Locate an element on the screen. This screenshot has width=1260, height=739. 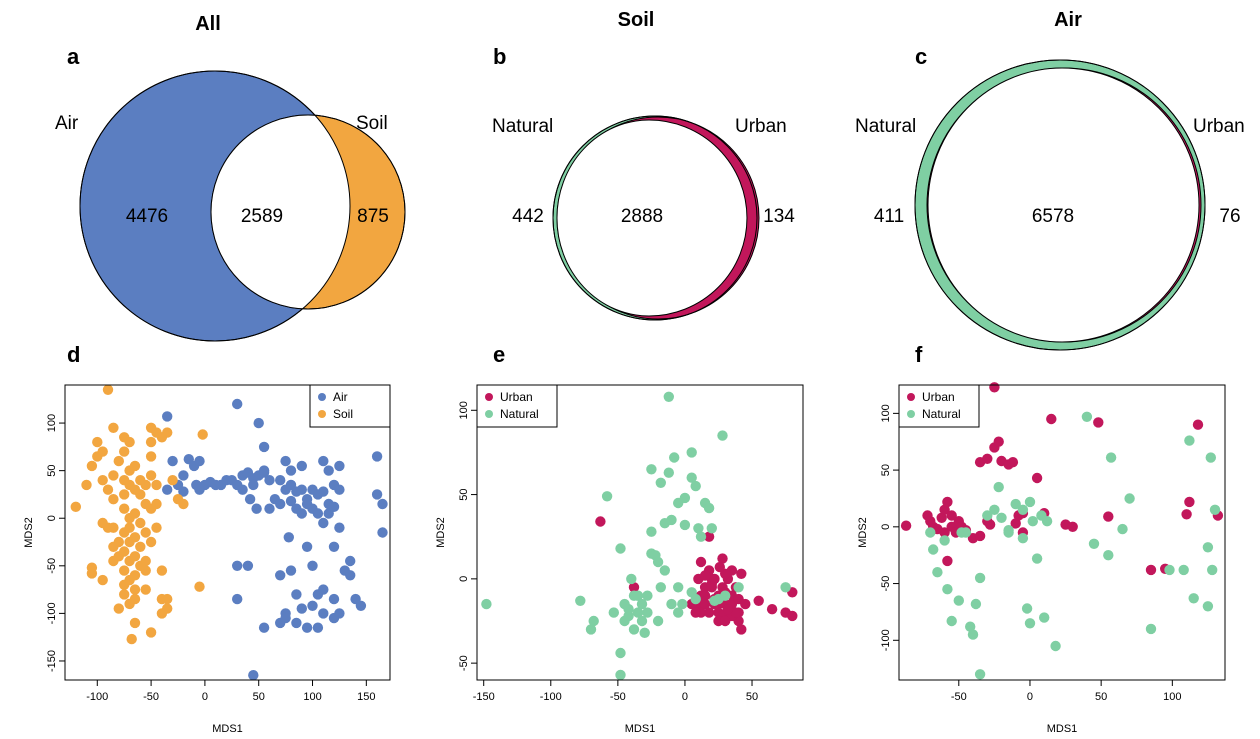
y-tick-label: 0 is located at coordinates (464, 579).